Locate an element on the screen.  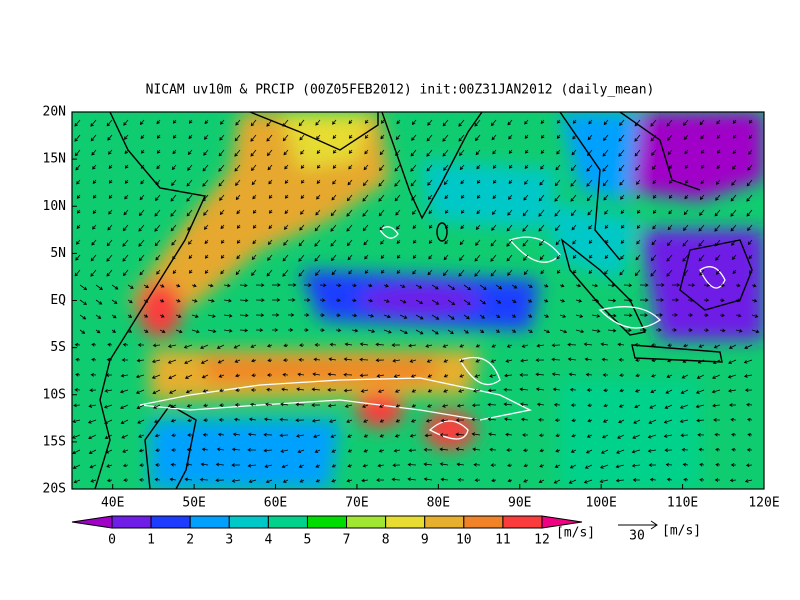
latitude-label: 10S is located at coordinates (54, 394).